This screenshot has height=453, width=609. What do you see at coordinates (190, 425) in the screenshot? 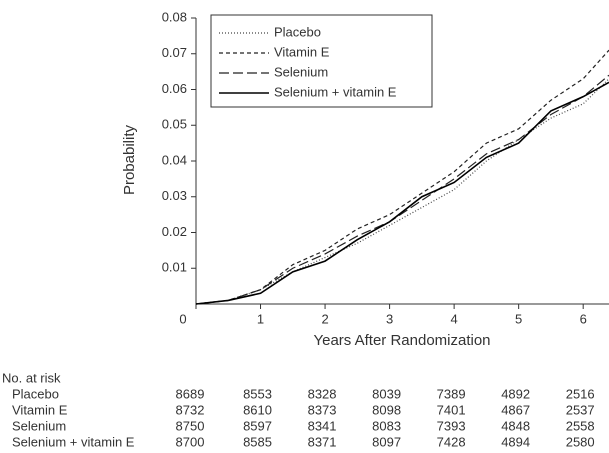
I see `risk-value: 8750` at bounding box center [190, 425].